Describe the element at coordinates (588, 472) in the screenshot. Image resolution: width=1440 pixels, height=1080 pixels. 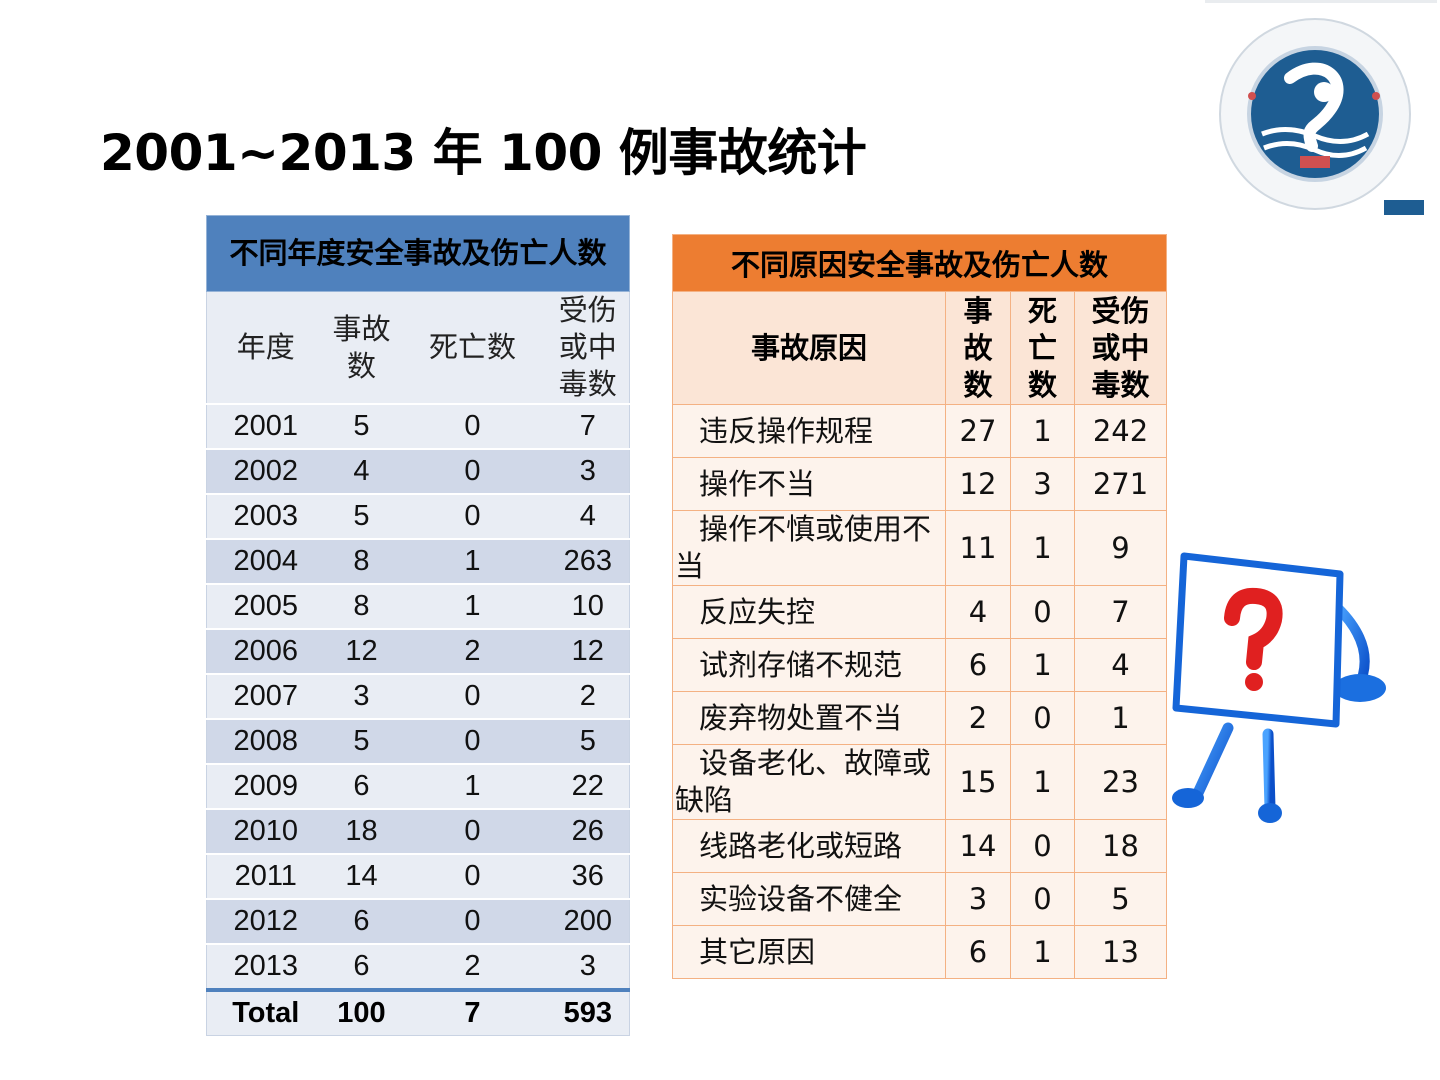
I see `cell-injured: 3` at that location.